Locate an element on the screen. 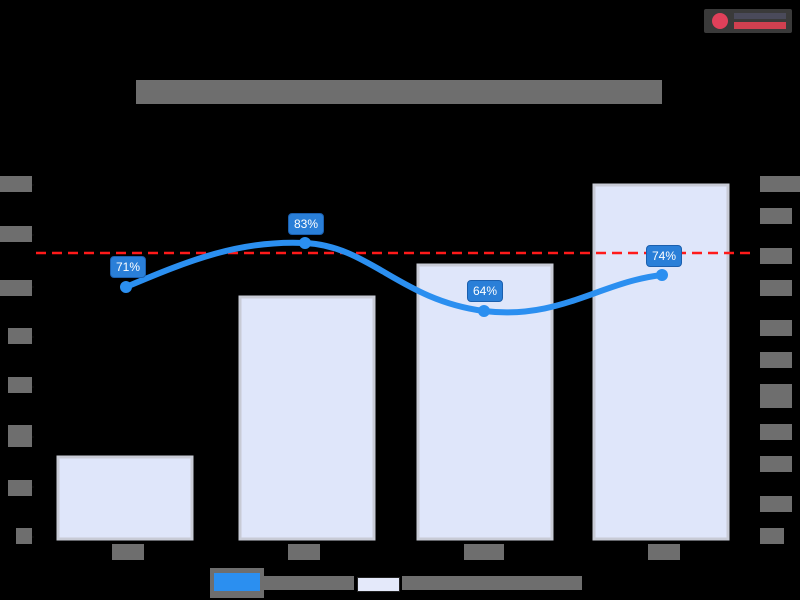 The width and height of the screenshot is (800, 600). legend-bar-swatch is located at coordinates (378, 584).